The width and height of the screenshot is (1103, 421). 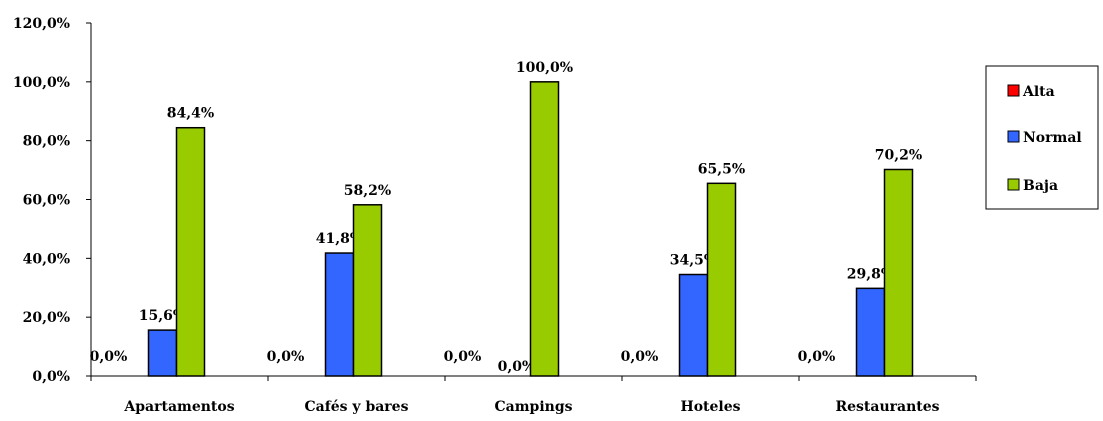 I want to click on data-label: 58,2%, so click(x=367, y=191).